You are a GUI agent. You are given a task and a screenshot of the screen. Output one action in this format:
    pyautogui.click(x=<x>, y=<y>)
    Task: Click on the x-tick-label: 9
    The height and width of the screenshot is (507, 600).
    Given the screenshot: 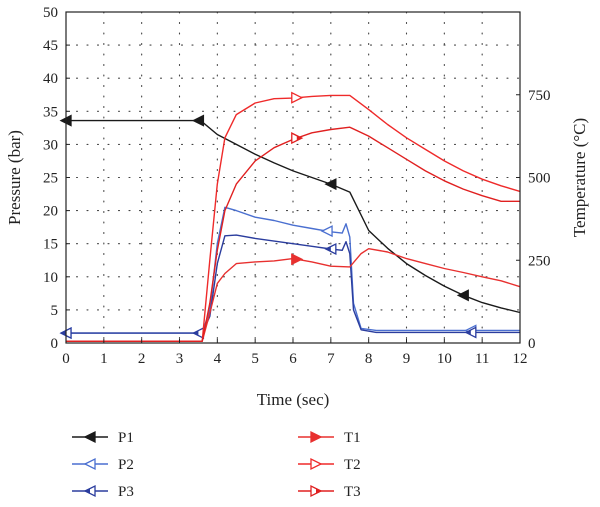 What is the action you would take?
    pyautogui.click(x=407, y=359)
    